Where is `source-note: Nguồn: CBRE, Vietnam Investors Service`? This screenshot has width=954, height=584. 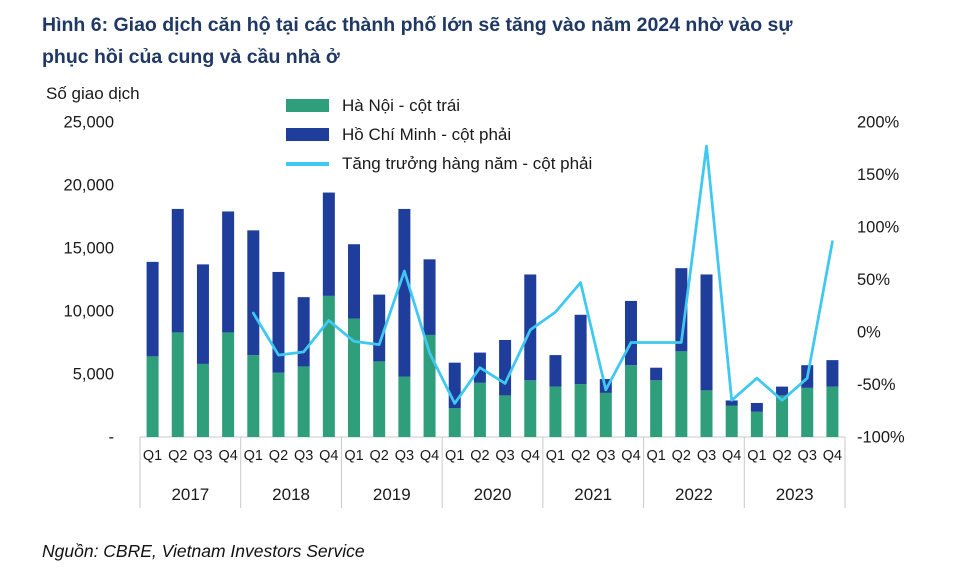 source-note: Nguồn: CBRE, Vietnam Investors Service is located at coordinates (203, 551).